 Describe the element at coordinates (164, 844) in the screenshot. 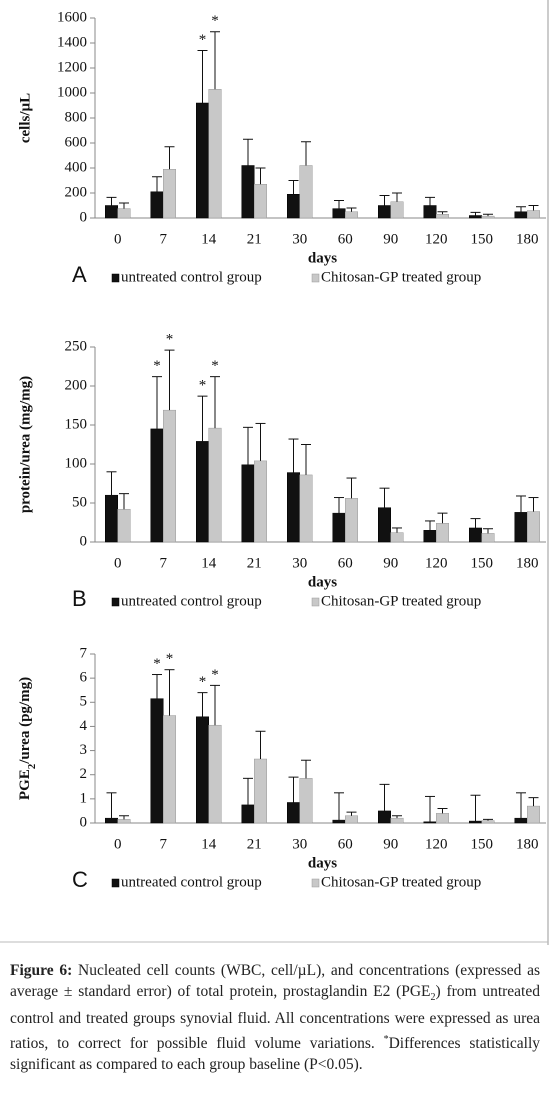

I see `x-tick-label: 7` at that location.